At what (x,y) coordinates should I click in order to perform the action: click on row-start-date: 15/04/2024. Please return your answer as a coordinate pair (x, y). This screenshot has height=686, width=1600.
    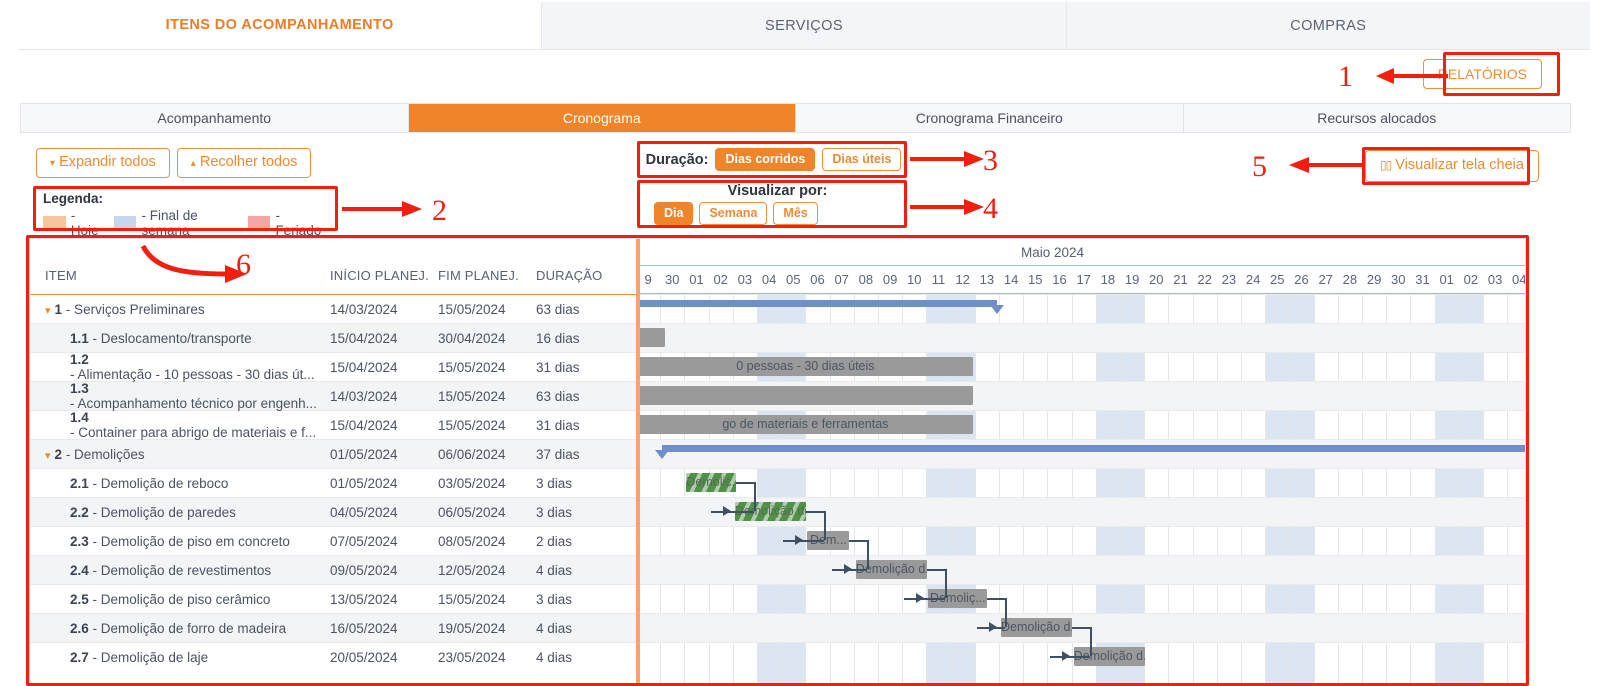
    Looking at the image, I should click on (364, 338).